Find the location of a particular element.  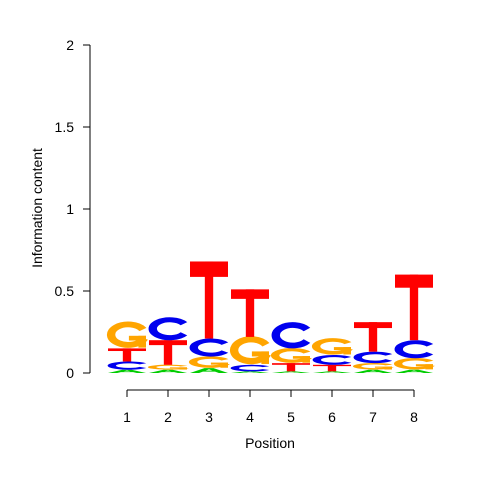

x-axis-label: Position is located at coordinates (270, 443).